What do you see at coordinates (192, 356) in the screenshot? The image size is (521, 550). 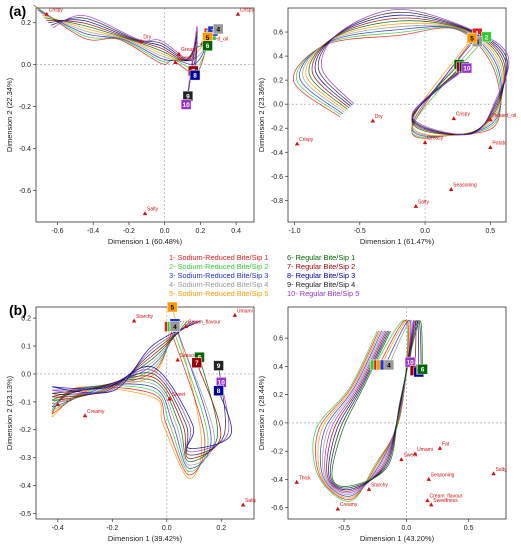 I see `attribute-label: Seasoning` at bounding box center [192, 356].